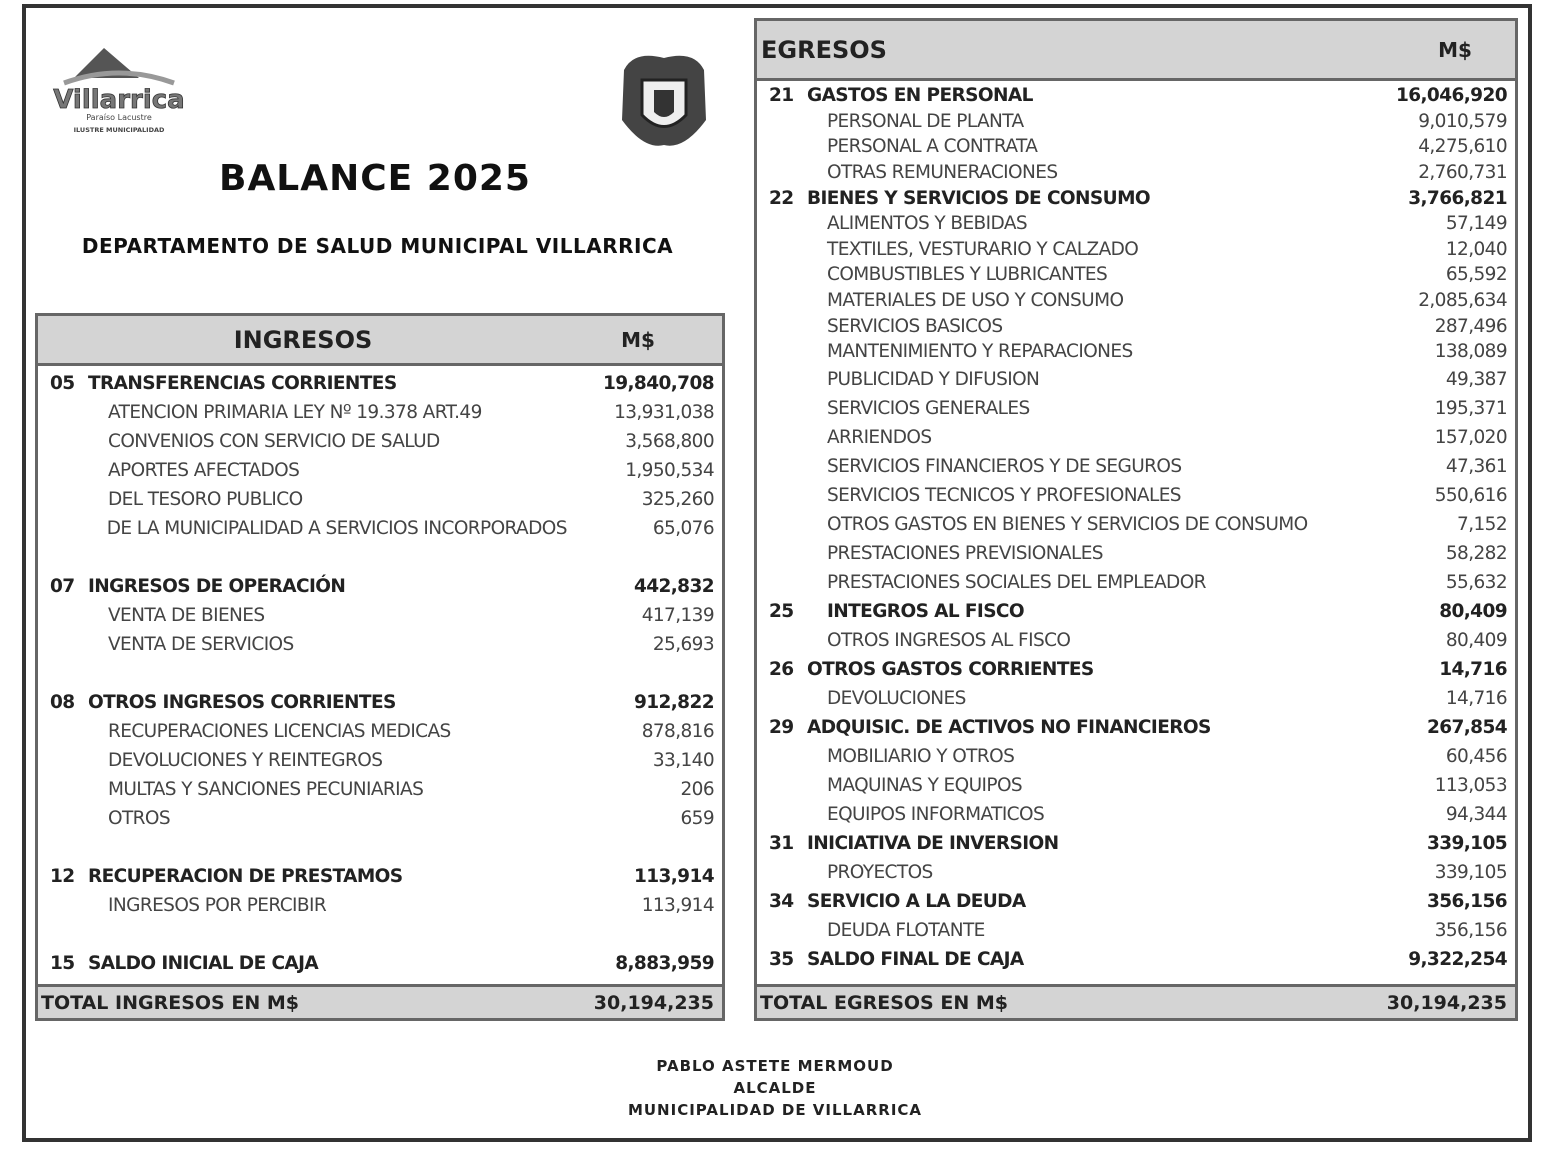 This screenshot has height=1152, width=1544. Describe the element at coordinates (781, 727) in the screenshot. I see `row-code: 29` at that location.